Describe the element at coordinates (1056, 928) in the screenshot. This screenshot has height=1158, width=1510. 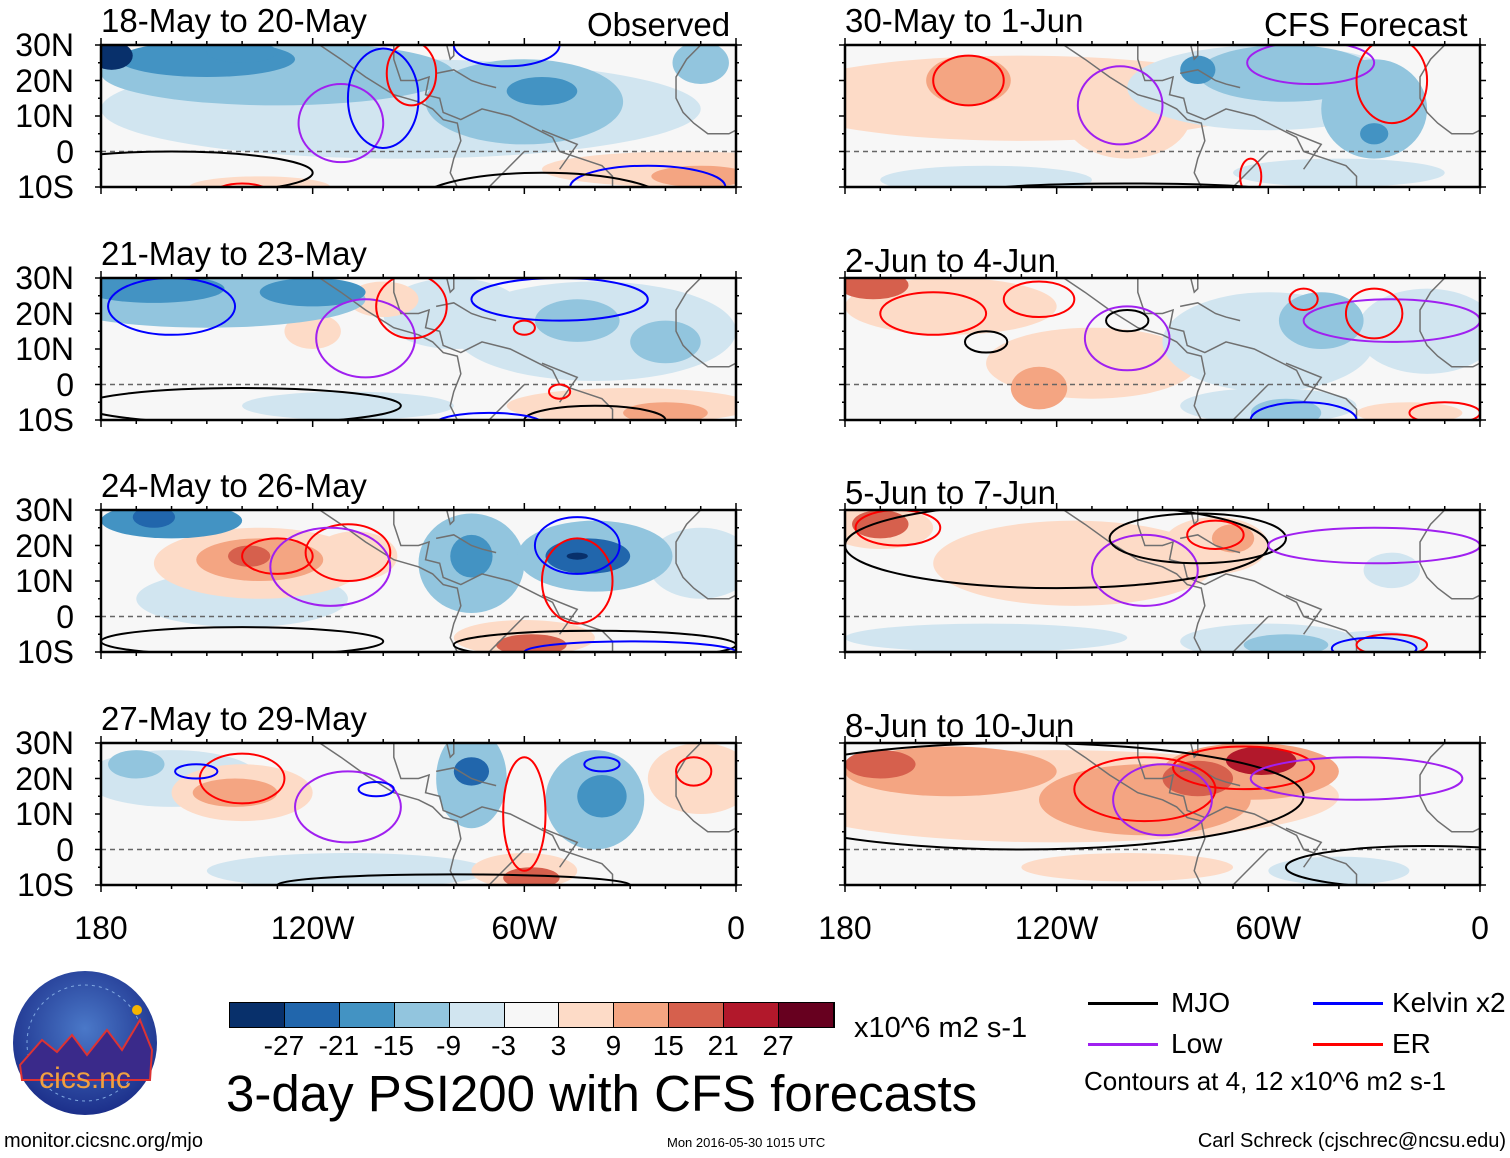
I see `lon-label: 120W` at that location.